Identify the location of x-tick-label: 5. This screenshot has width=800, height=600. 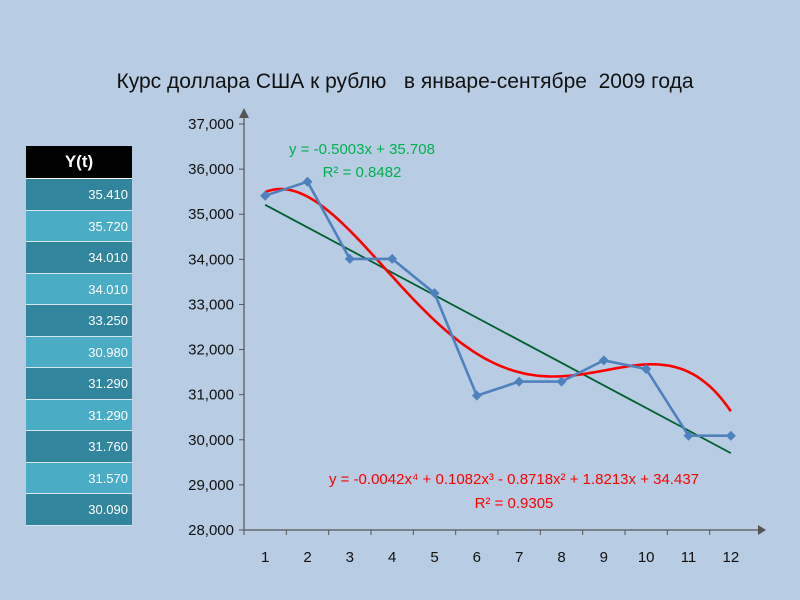
(434, 557).